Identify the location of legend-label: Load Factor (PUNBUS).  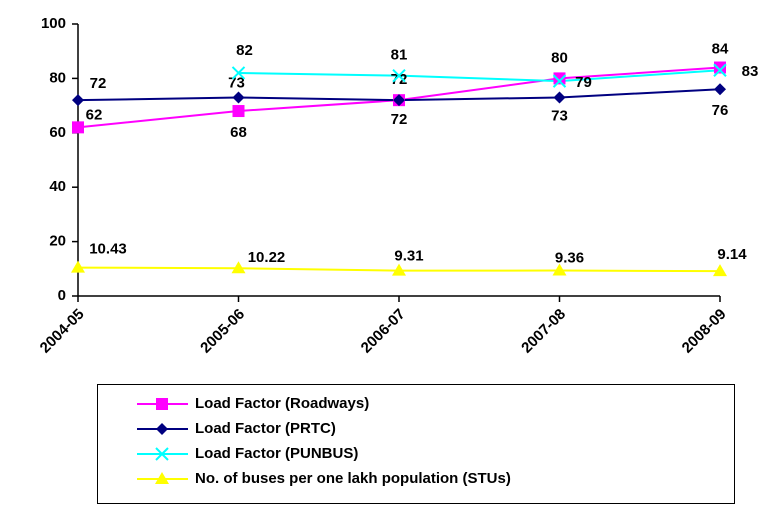
(276, 453).